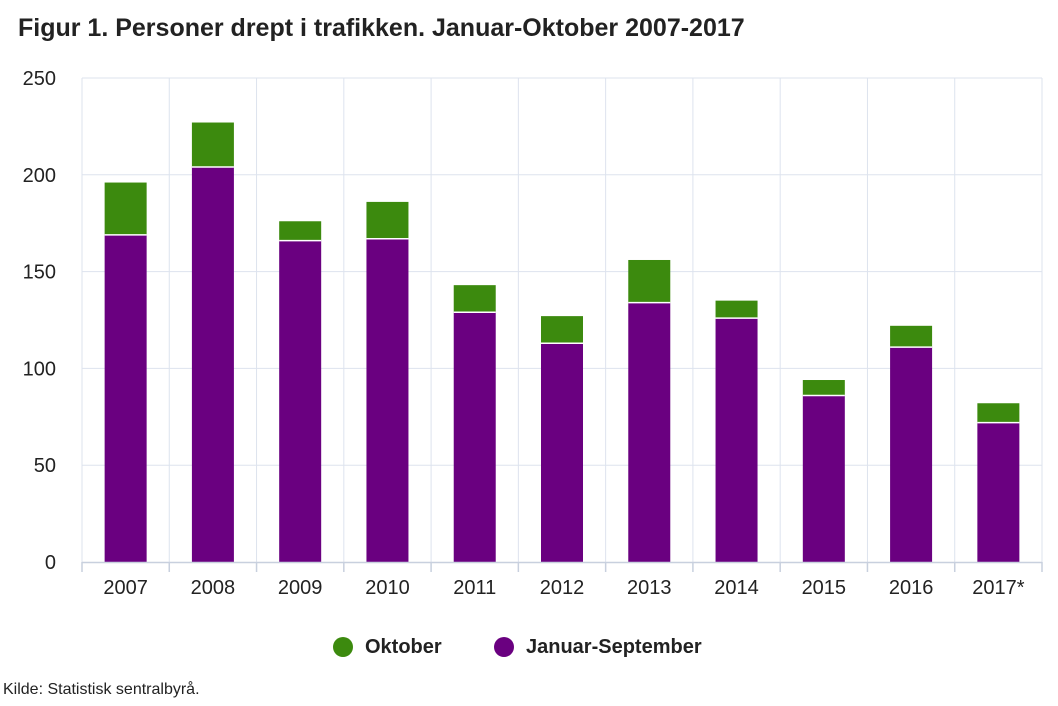 The image size is (1058, 706). Describe the element at coordinates (39, 79) in the screenshot. I see `y-tick-label-250: 250` at that location.